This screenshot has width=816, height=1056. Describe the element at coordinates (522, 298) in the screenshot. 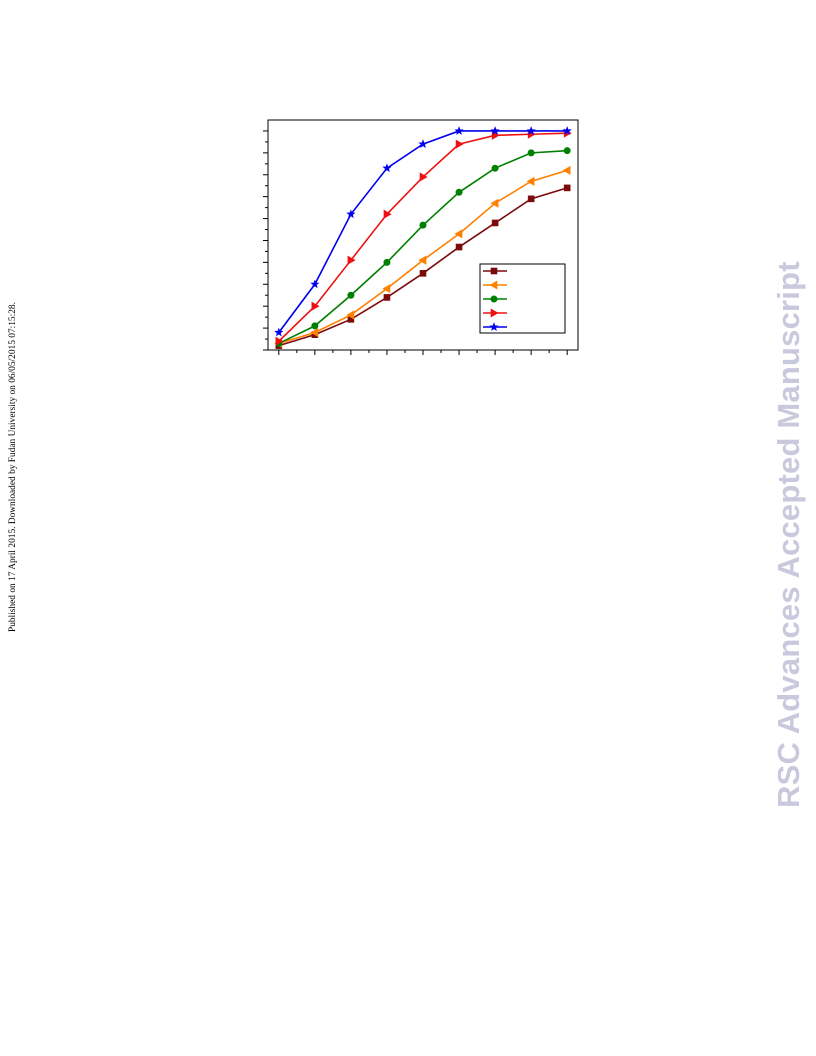

I see `legend` at that location.